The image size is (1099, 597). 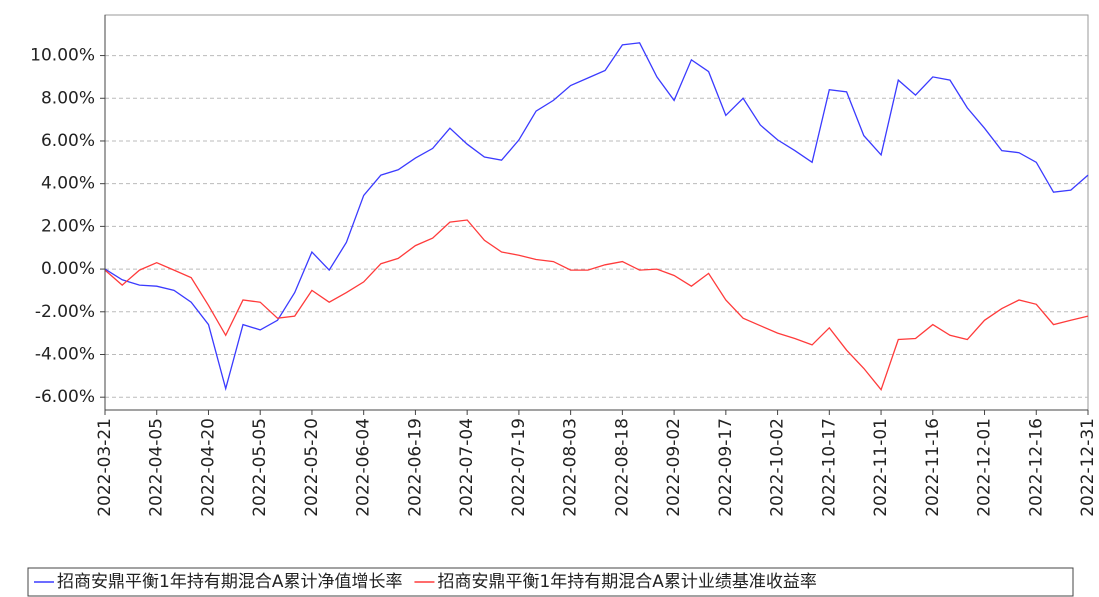 I want to click on y-tick-label: 0.00%, so click(x=68, y=269).